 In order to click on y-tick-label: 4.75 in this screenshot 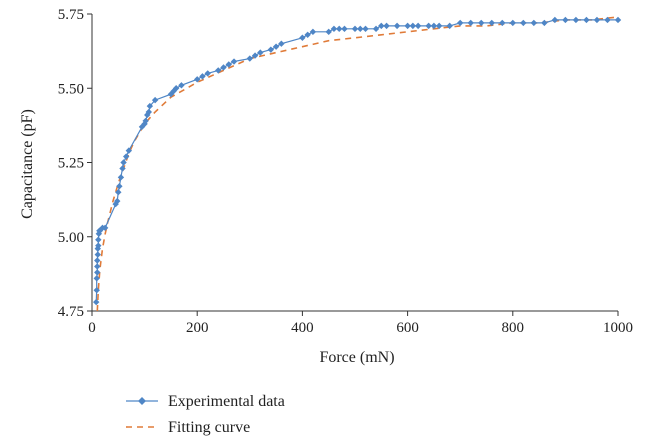, I will do `click(71, 312)`.